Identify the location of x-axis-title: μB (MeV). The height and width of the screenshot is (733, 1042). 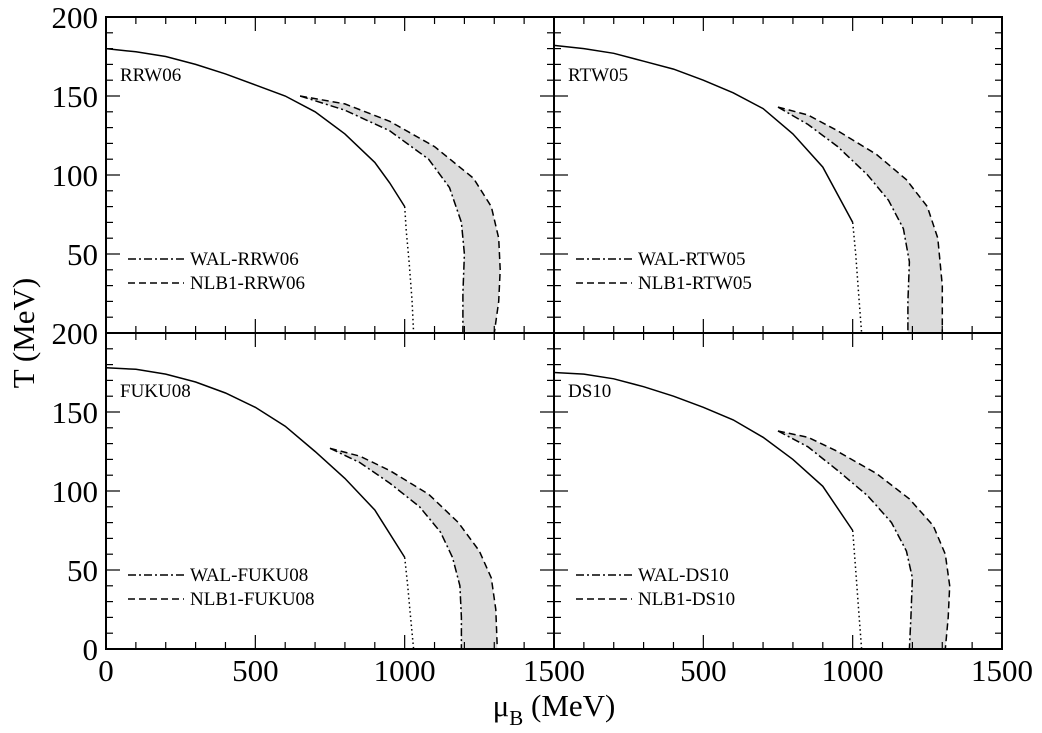
(554, 709).